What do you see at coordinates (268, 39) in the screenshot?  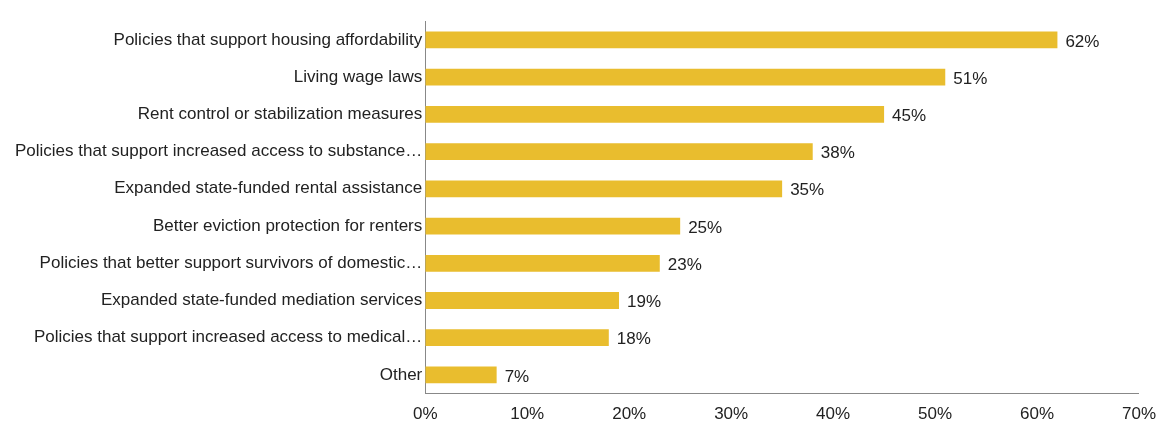 I see `y-tick-label: Policies that support housing affordability` at bounding box center [268, 39].